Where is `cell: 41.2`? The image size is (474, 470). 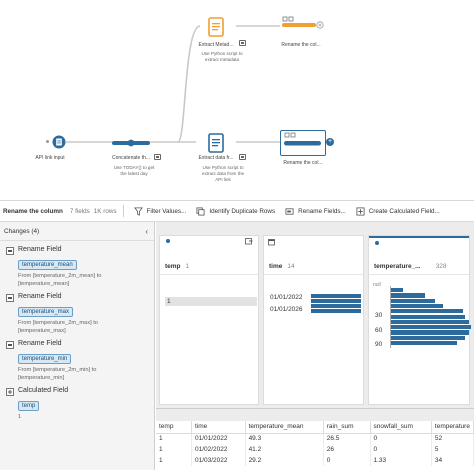
cell: 41.2 is located at coordinates (284, 449).